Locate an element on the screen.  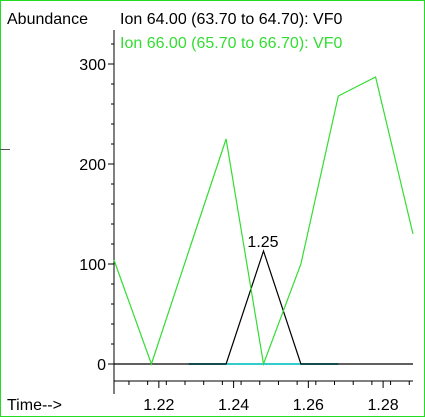
y-tick-label: 200 is located at coordinates (92, 165).